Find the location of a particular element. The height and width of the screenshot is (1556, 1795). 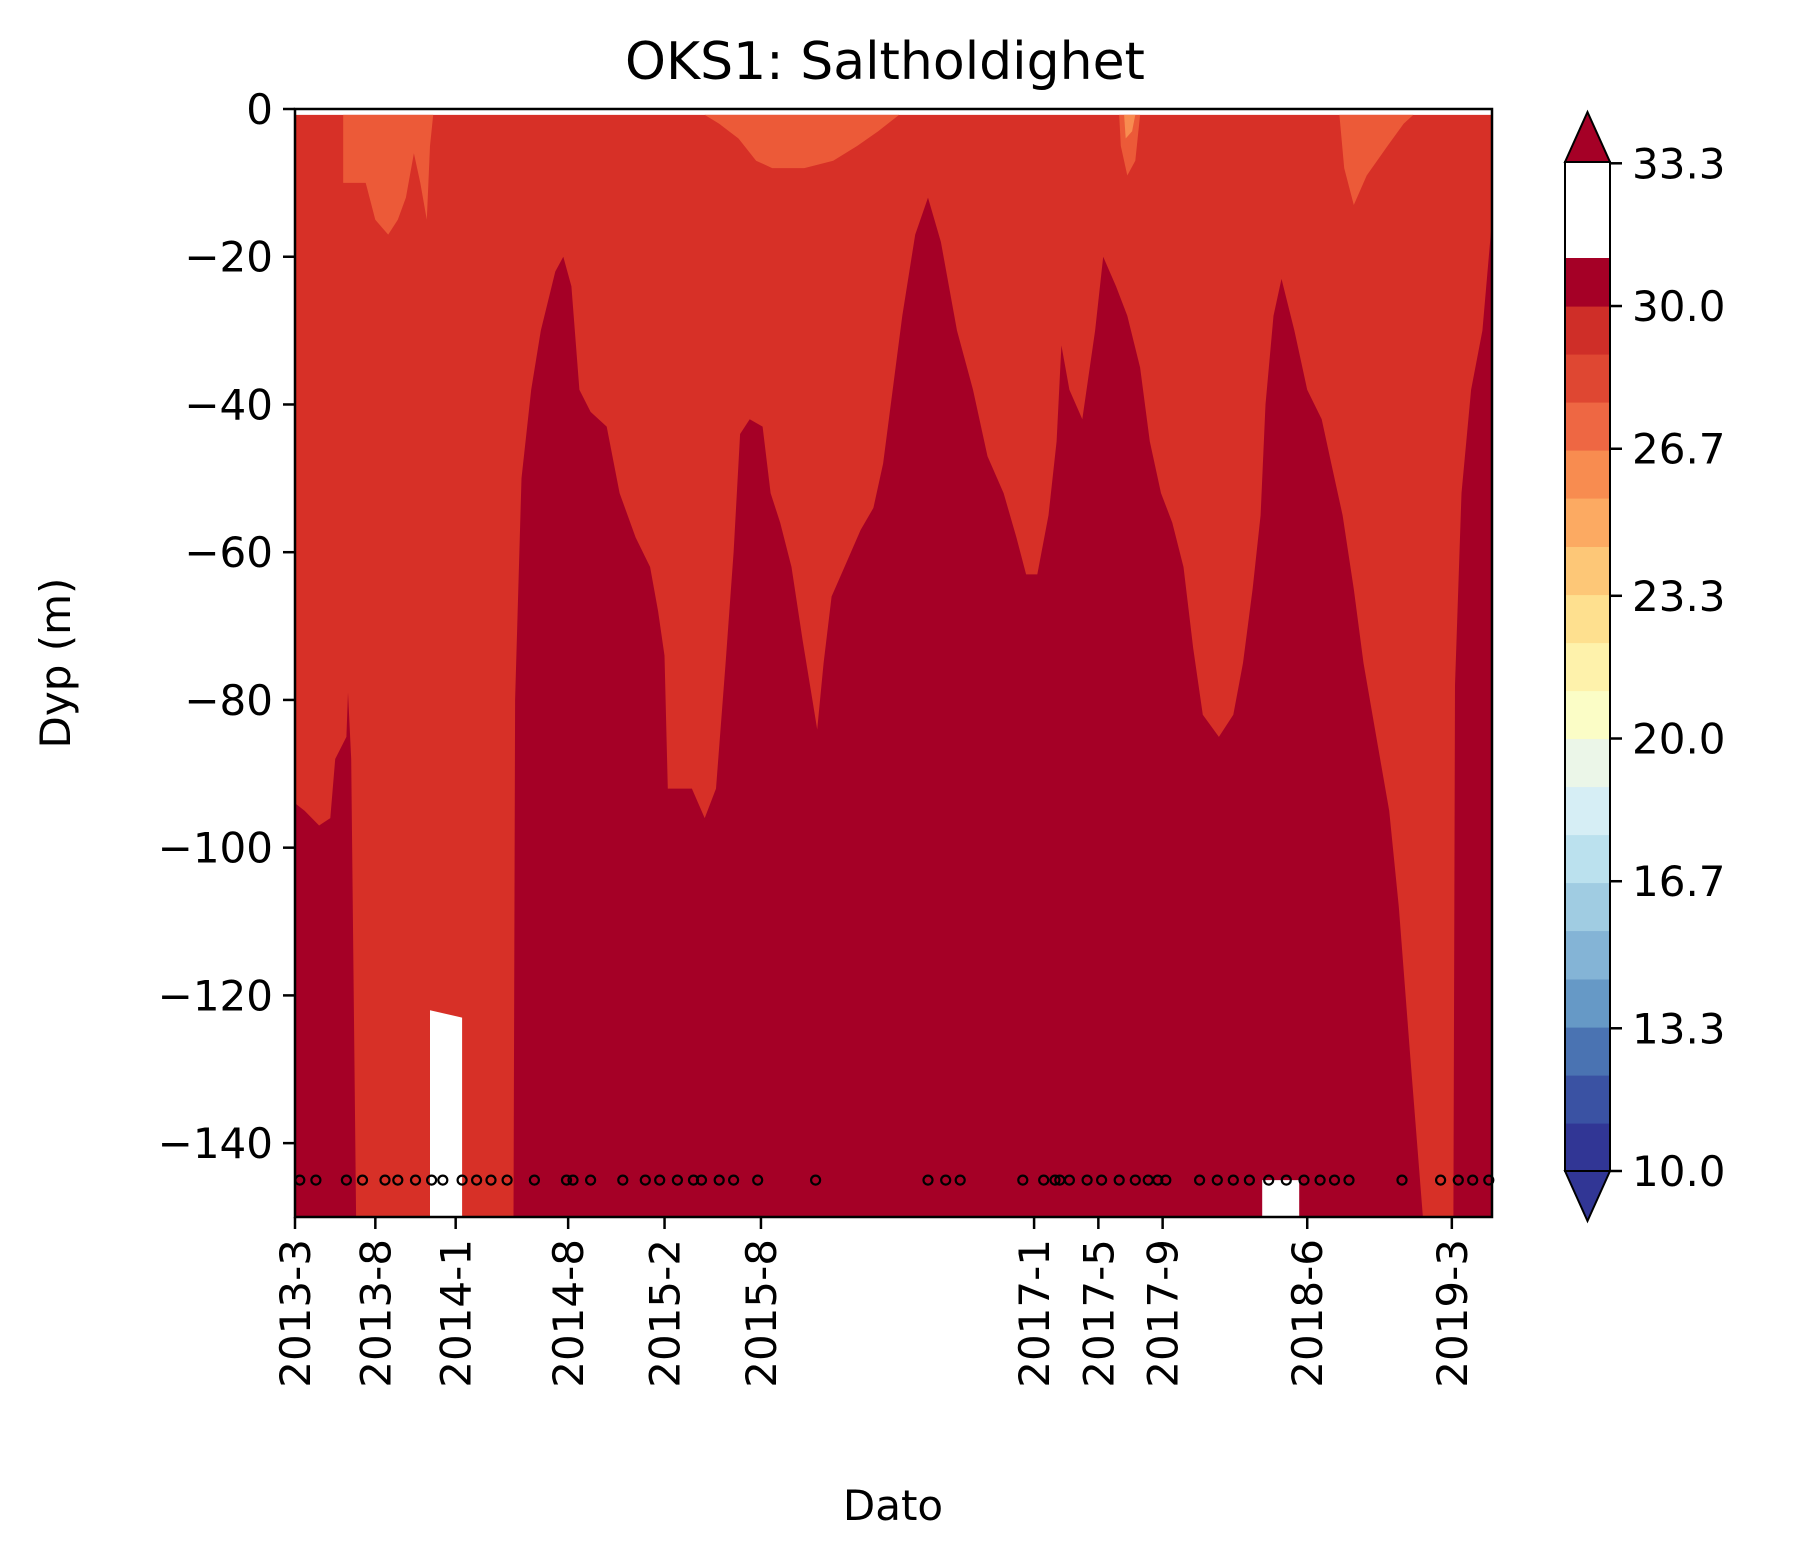

x-tick-label: 2014-8 is located at coordinates (568, 1313).